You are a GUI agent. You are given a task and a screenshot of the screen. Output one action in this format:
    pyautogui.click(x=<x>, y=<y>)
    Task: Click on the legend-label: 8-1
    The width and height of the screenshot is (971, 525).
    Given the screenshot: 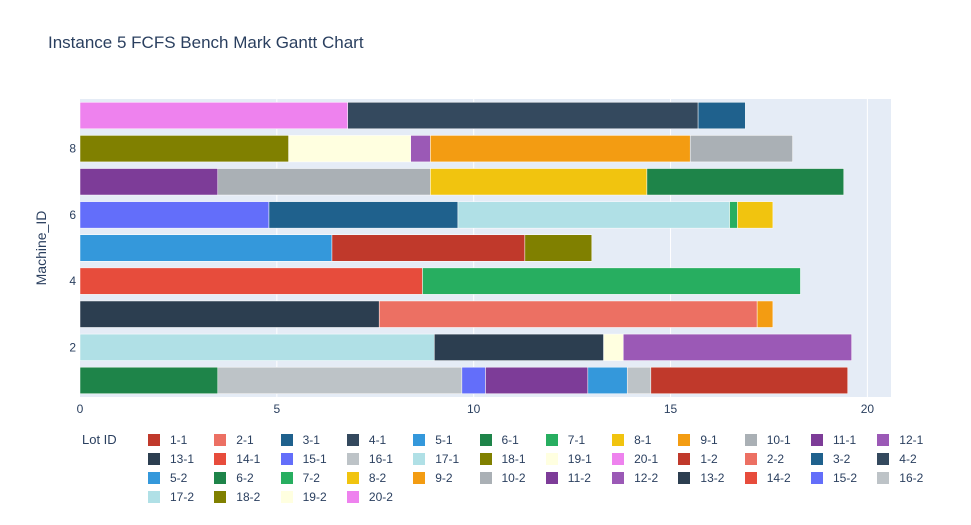 What is the action you would take?
    pyautogui.click(x=643, y=440)
    